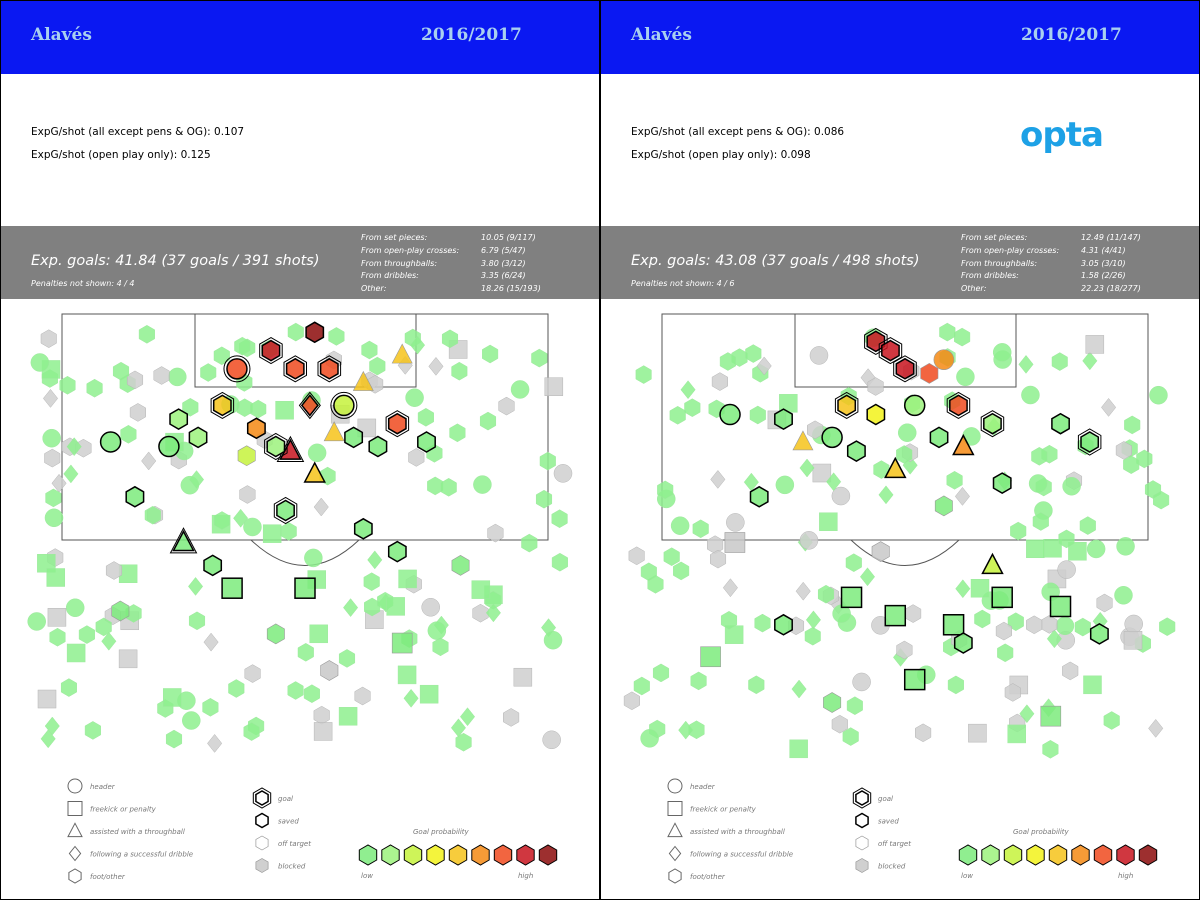 This screenshot has height=900, width=1200. Describe the element at coordinates (999, 263) in the screenshot. I see `breakdown-label: From throughballs:` at that location.